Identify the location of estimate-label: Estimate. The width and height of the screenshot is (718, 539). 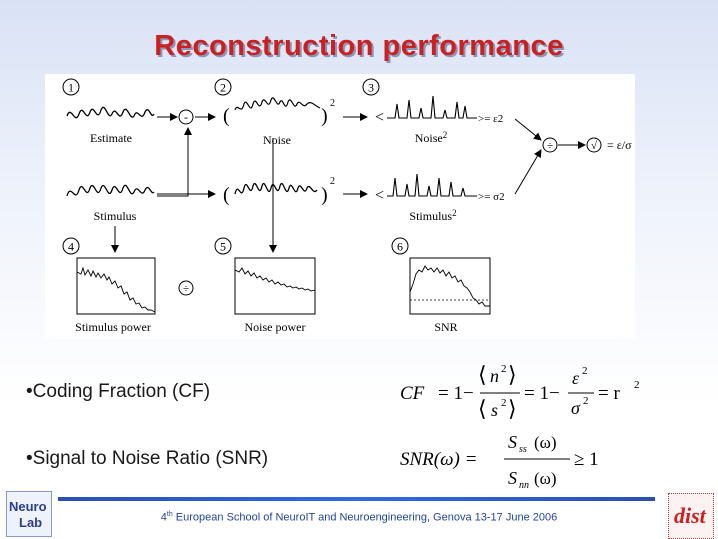
(111, 138).